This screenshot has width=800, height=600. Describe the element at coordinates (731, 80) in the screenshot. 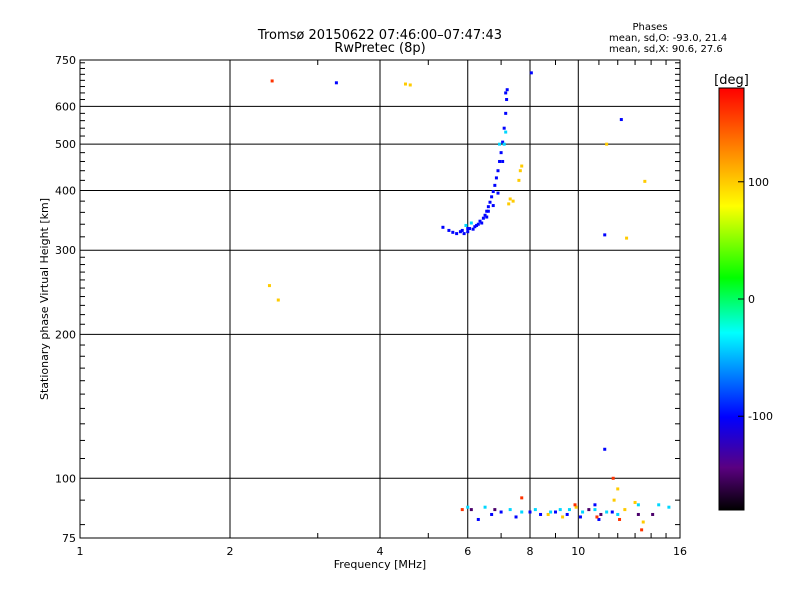

I see `colorbar-label: [deg]` at that location.